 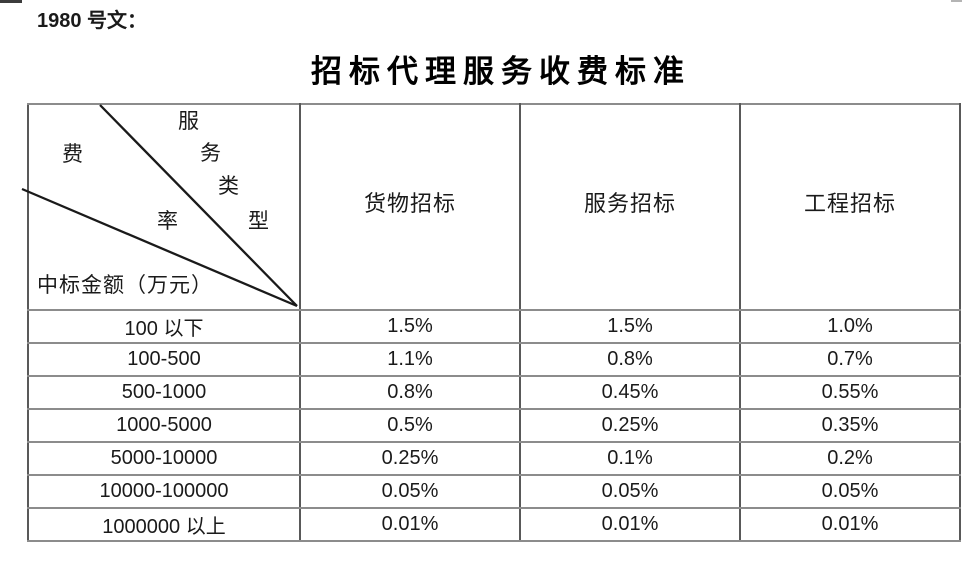 I want to click on column-header-label: 货物招标, so click(x=409, y=203).